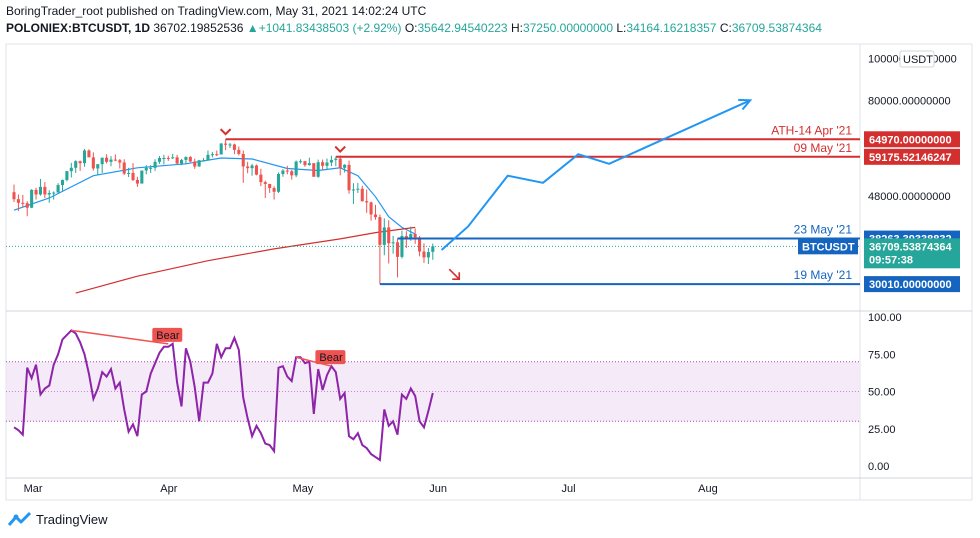  Describe the element at coordinates (595, 175) in the screenshot. I see `projection-path` at that location.